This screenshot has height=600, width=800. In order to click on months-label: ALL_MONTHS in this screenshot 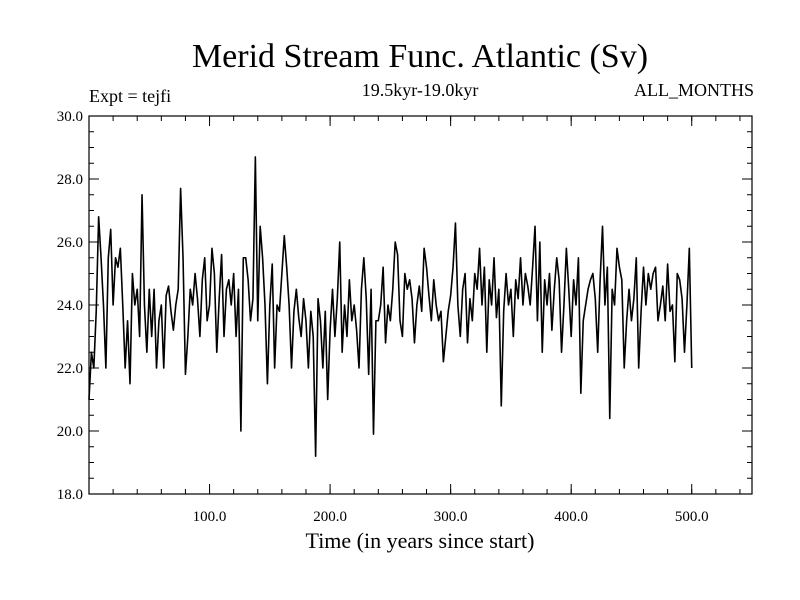, I will do `click(694, 90)`.